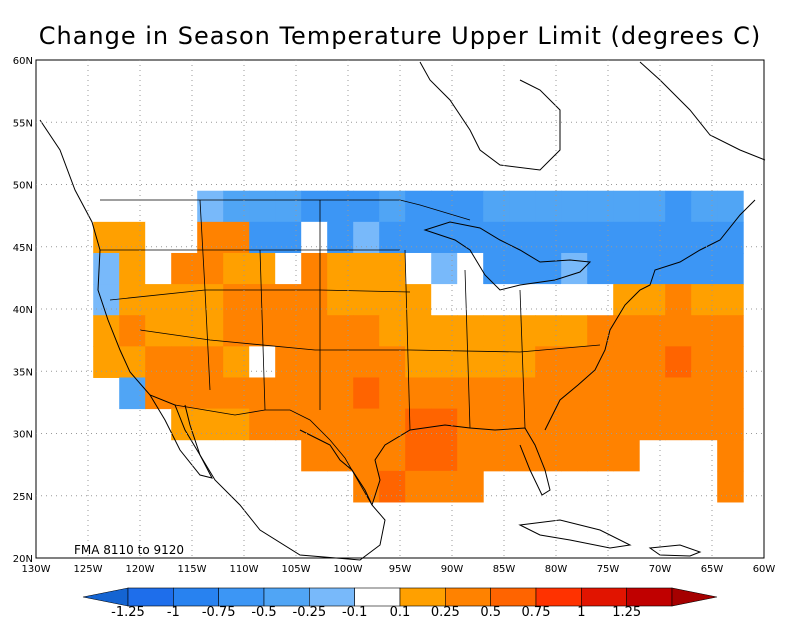 The width and height of the screenshot is (800, 618). I want to click on x-tick-label: 110W, so click(244, 569).